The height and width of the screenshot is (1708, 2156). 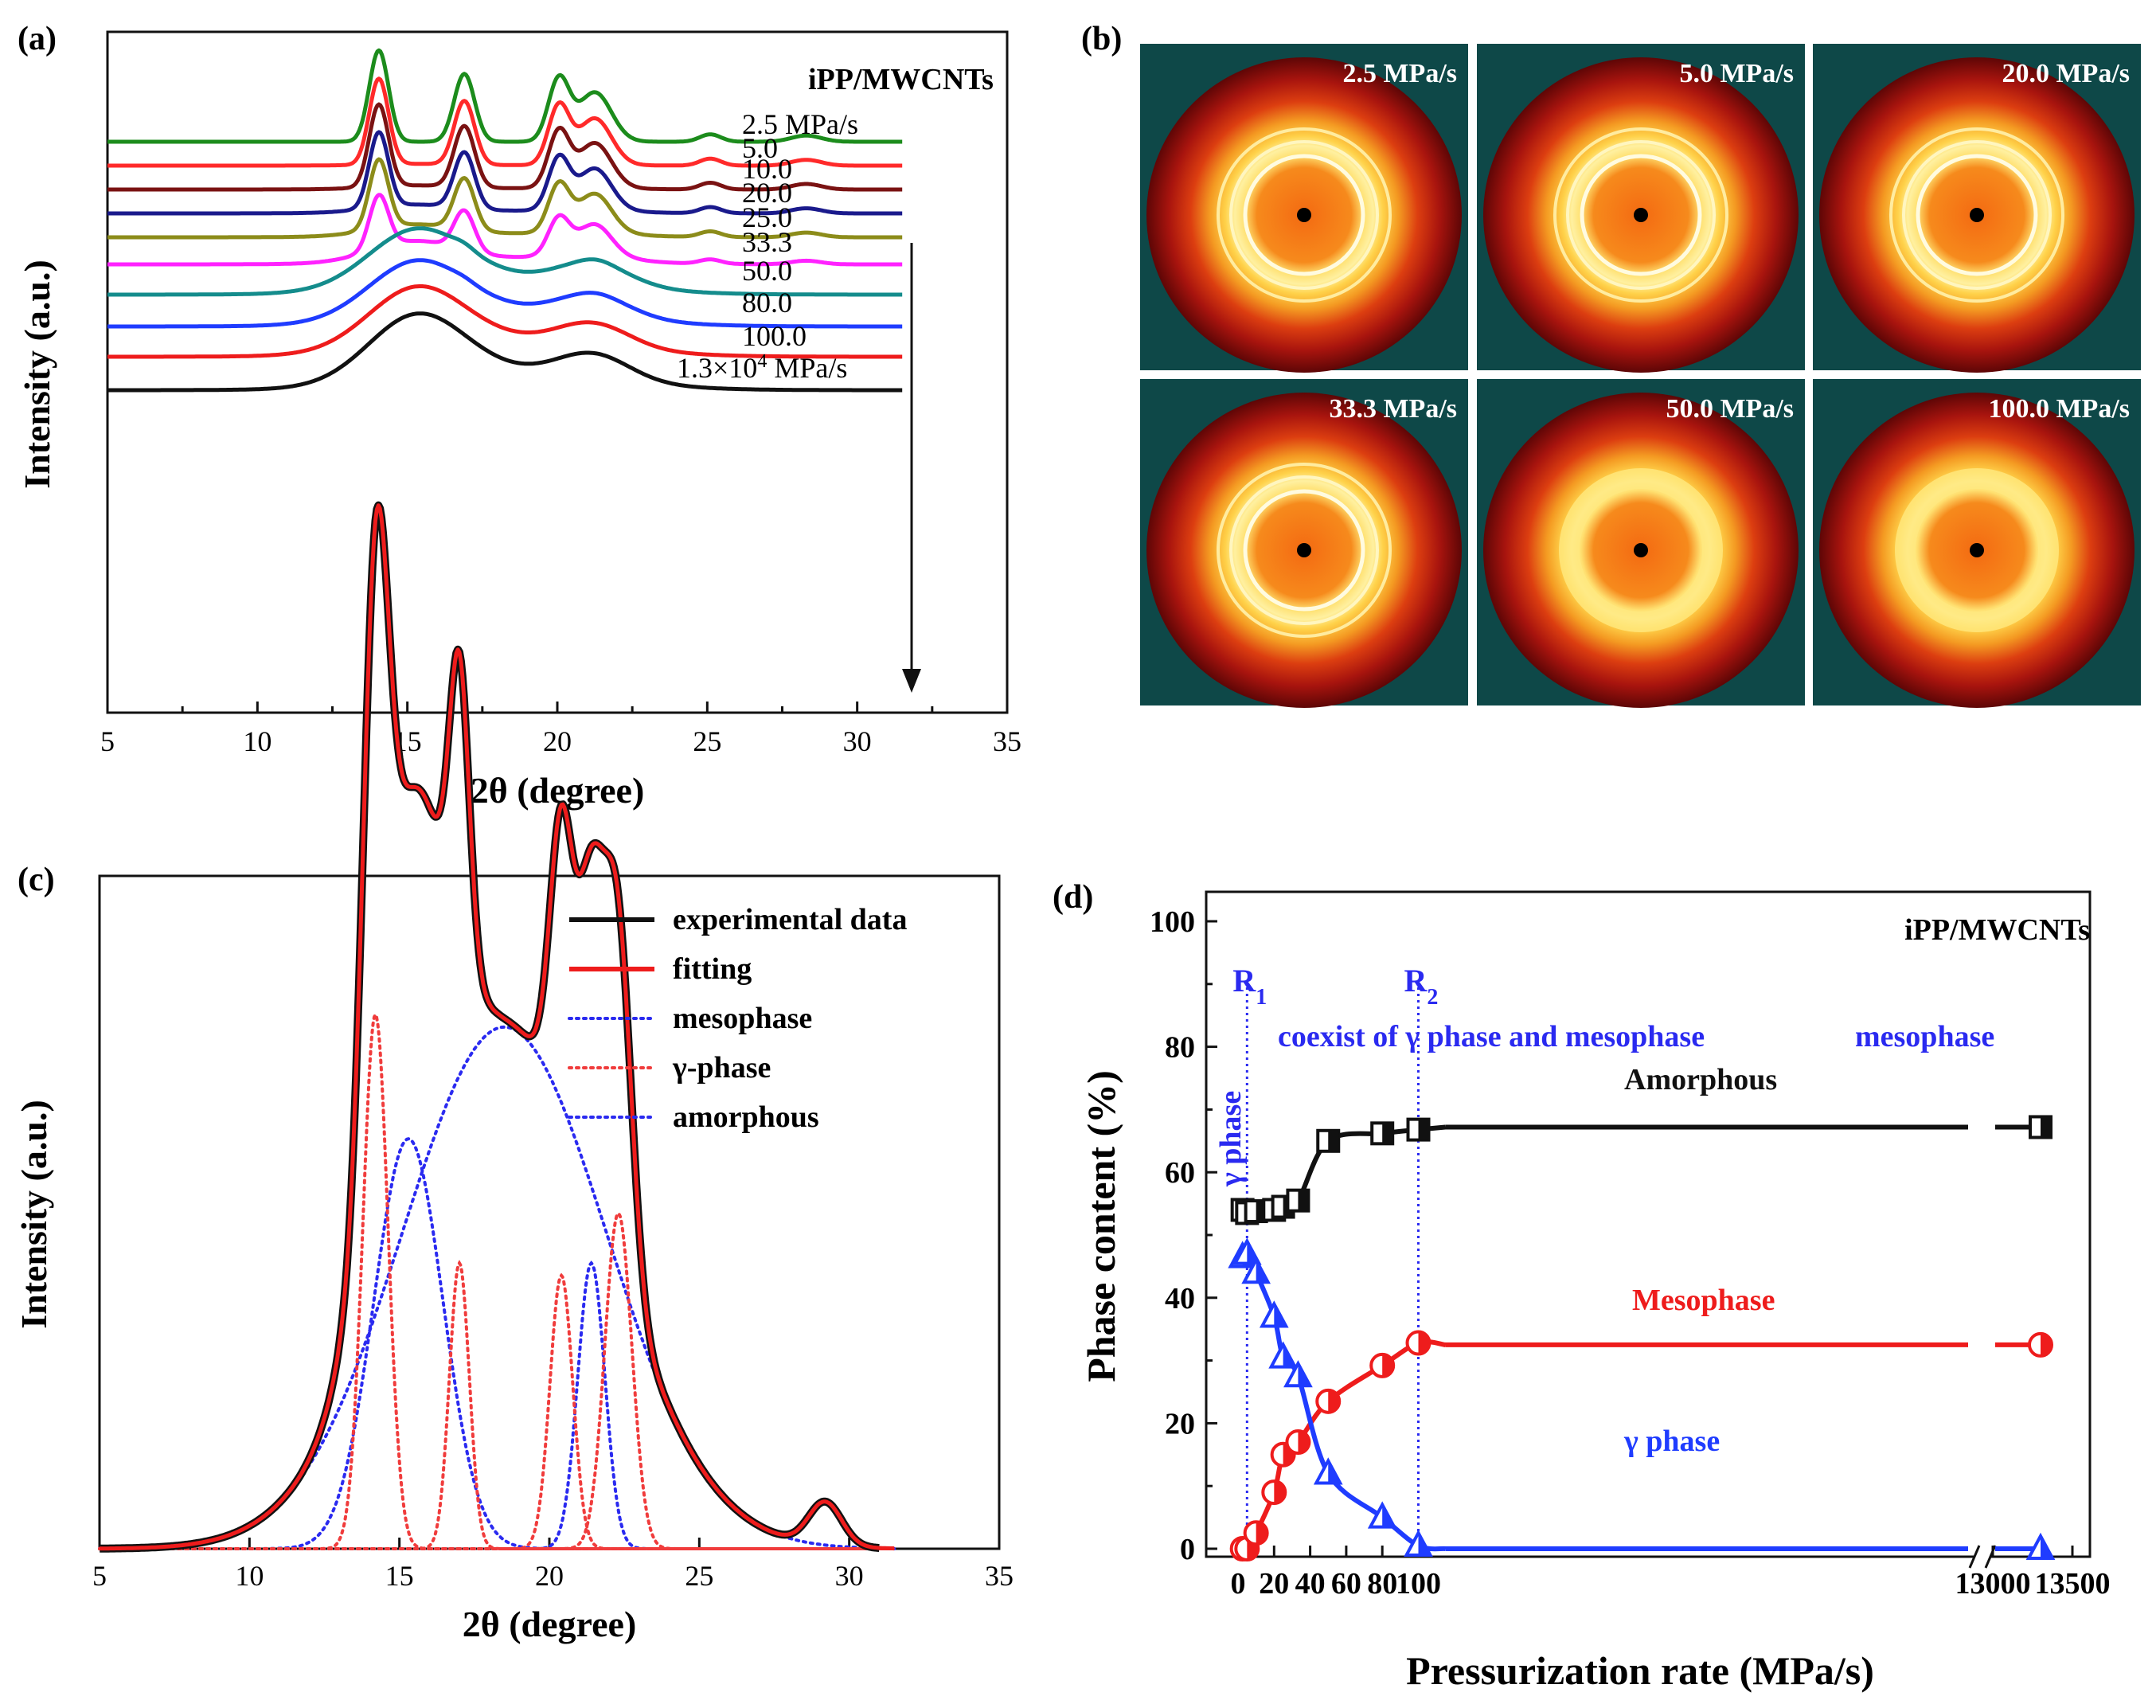 I want to click on panel-d-xtick-label: 60, so click(x=1346, y=1584).